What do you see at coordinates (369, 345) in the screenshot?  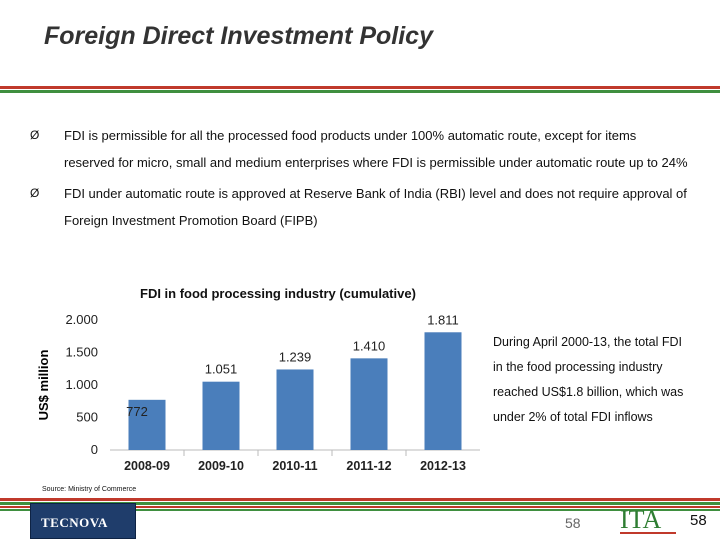 I see `bar-value-label: 1.410` at bounding box center [369, 345].